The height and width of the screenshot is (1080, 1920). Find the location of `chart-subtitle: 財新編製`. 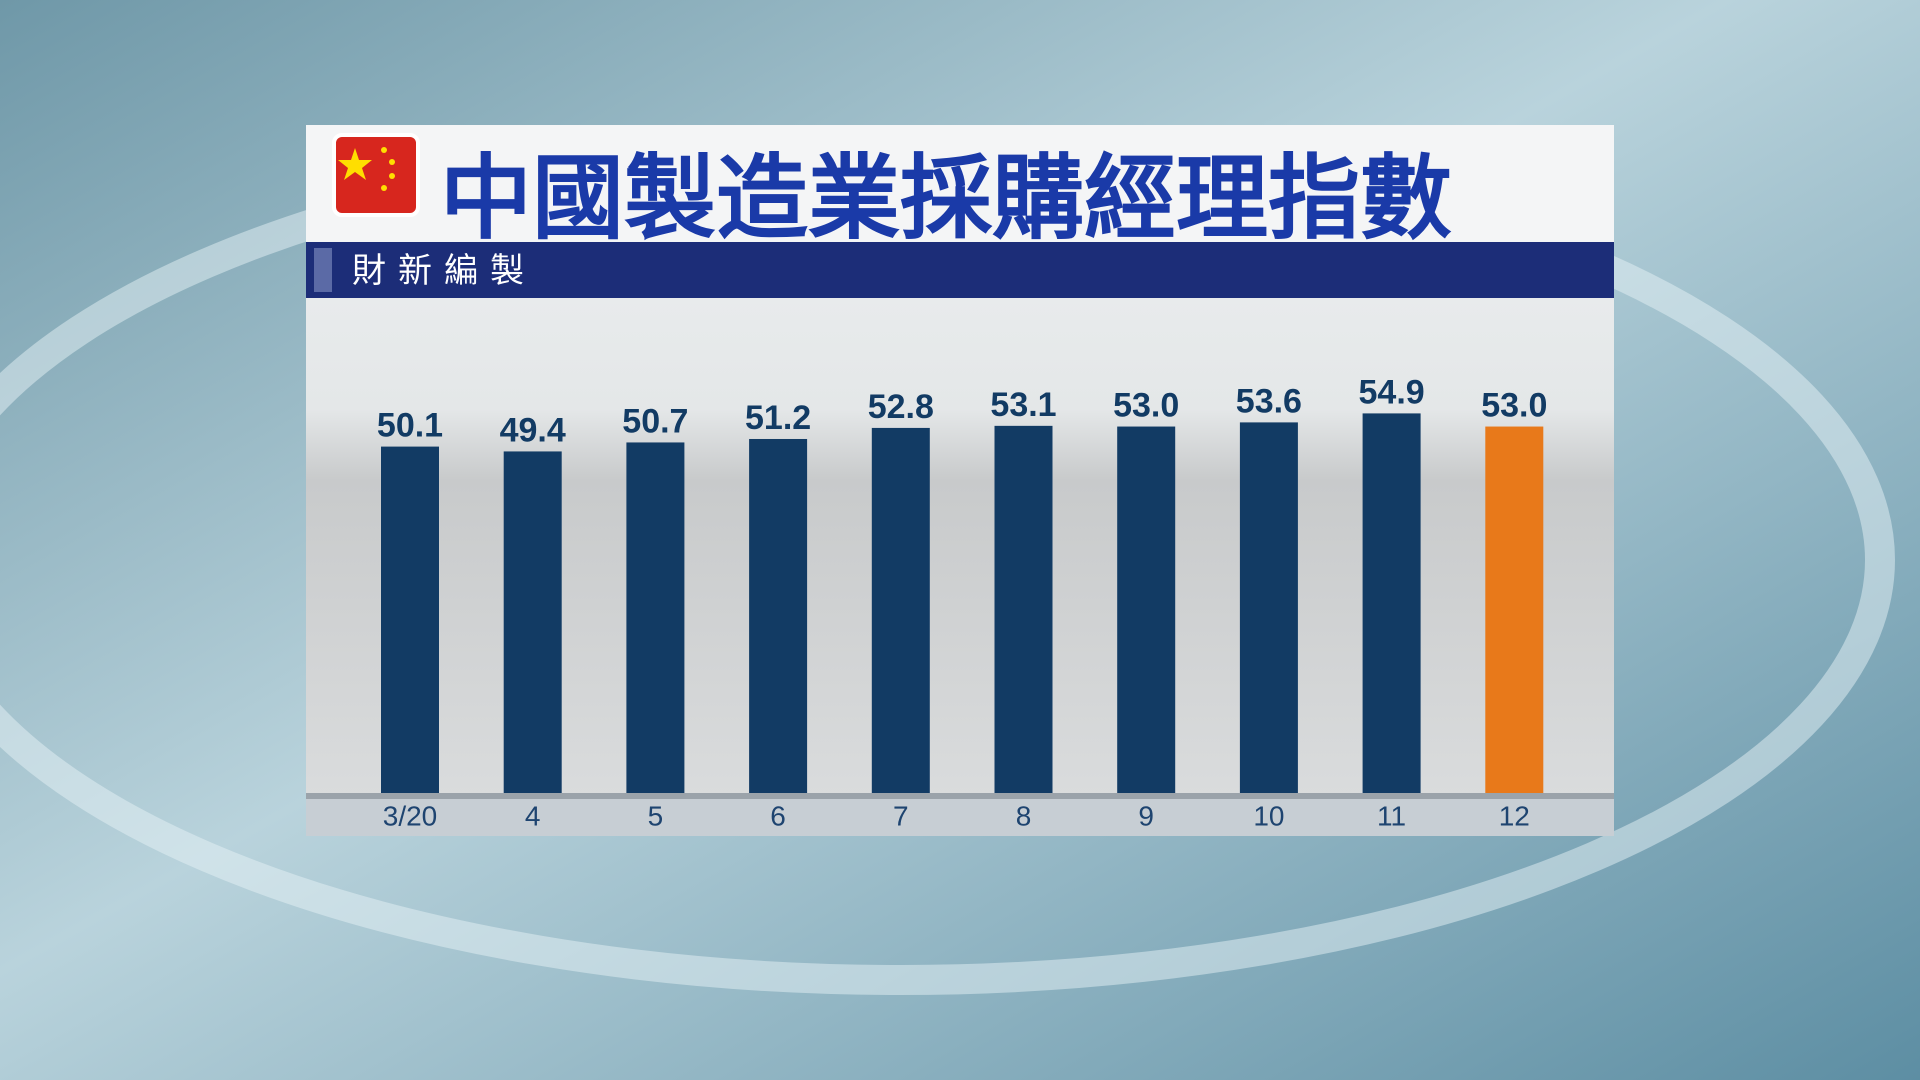

chart-subtitle: 財新編製 is located at coordinates (444, 271).